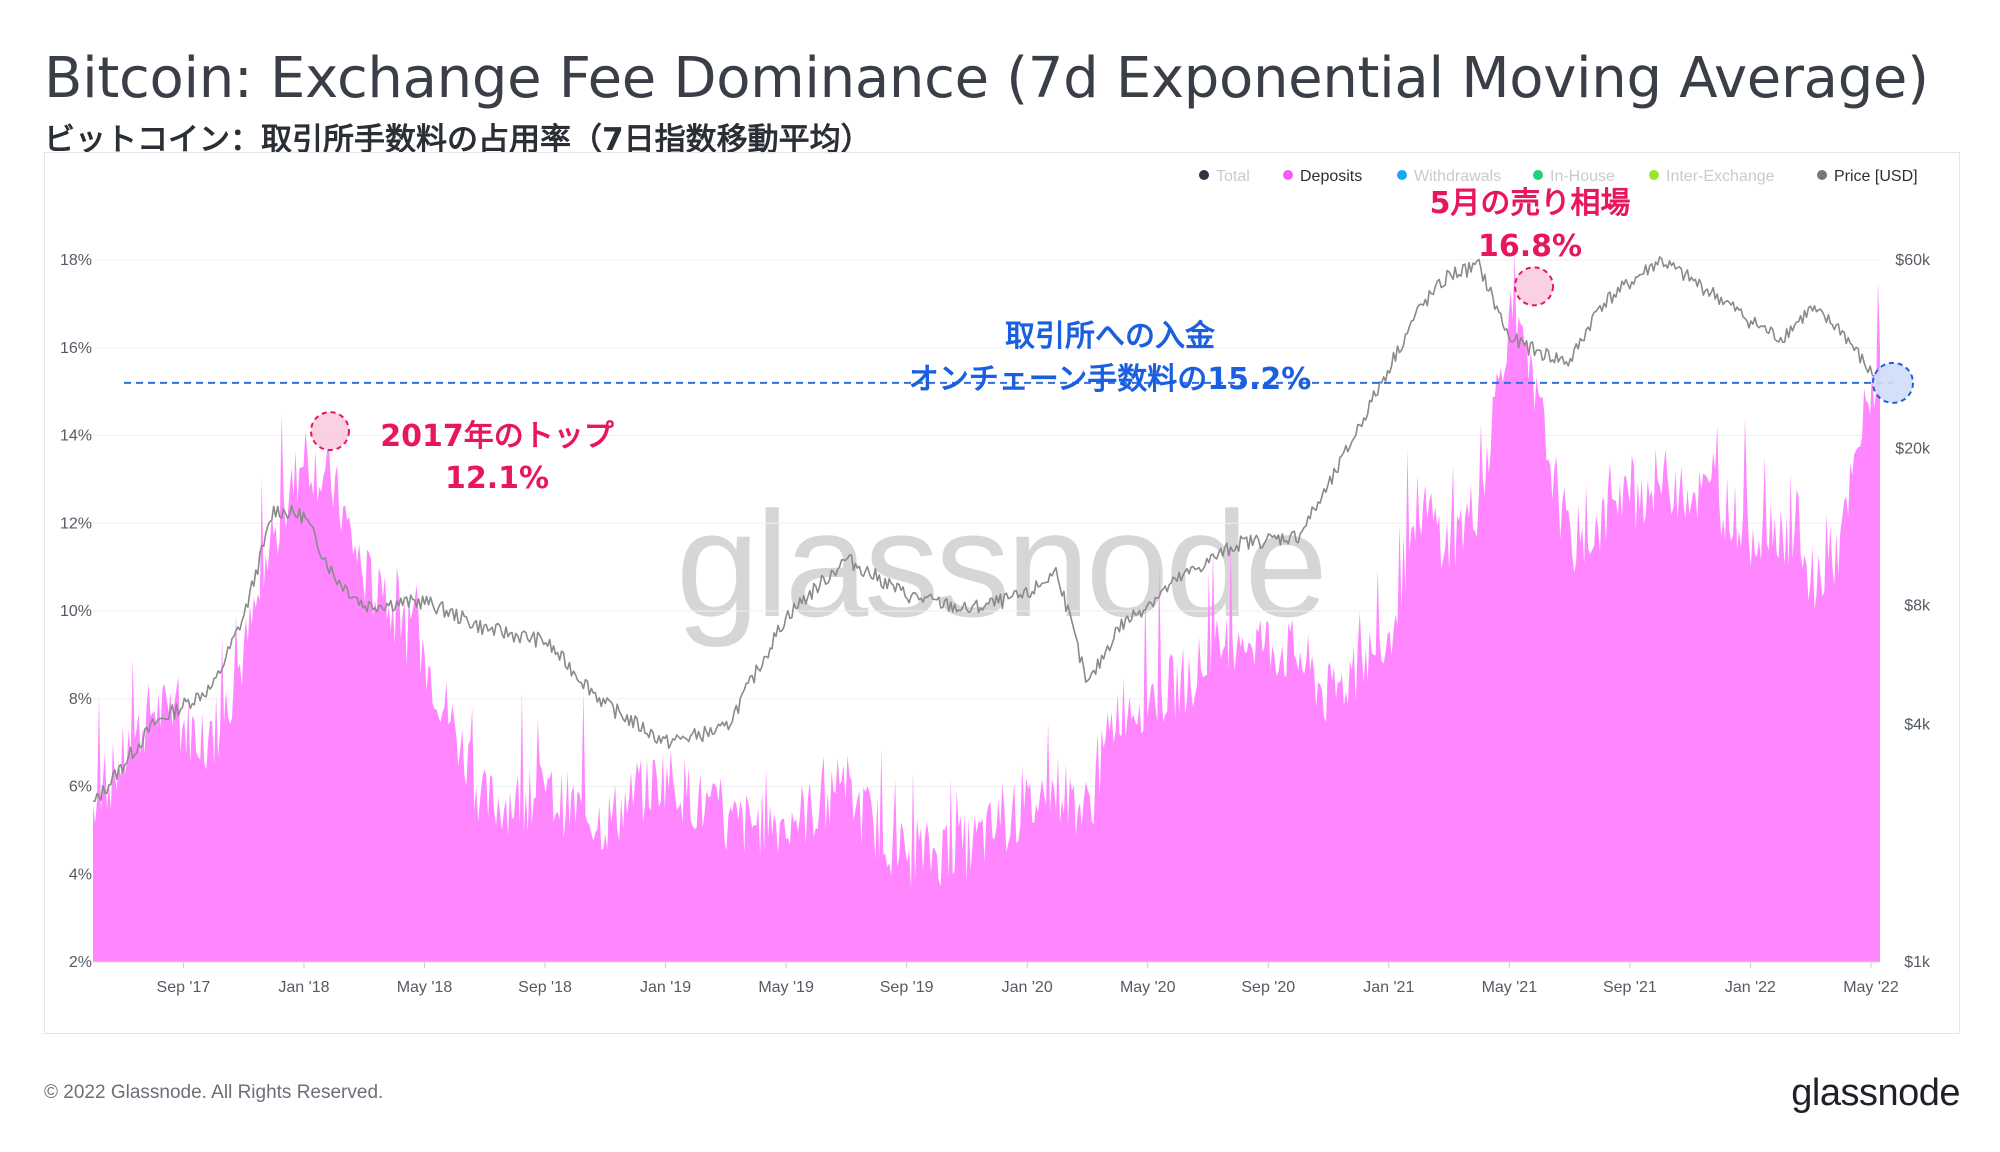 This screenshot has height=1152, width=2000. I want to click on y-axis-right: $1k $4k $8k $20k $60k, so click(1913, 611).